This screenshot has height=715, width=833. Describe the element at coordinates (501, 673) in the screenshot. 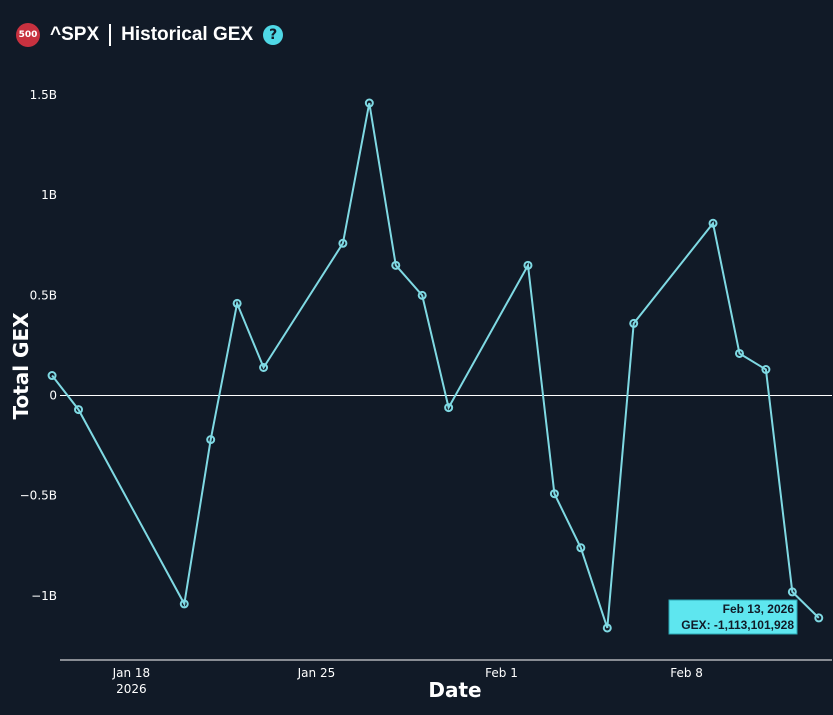

I see `x-tick-label: Feb 1` at that location.